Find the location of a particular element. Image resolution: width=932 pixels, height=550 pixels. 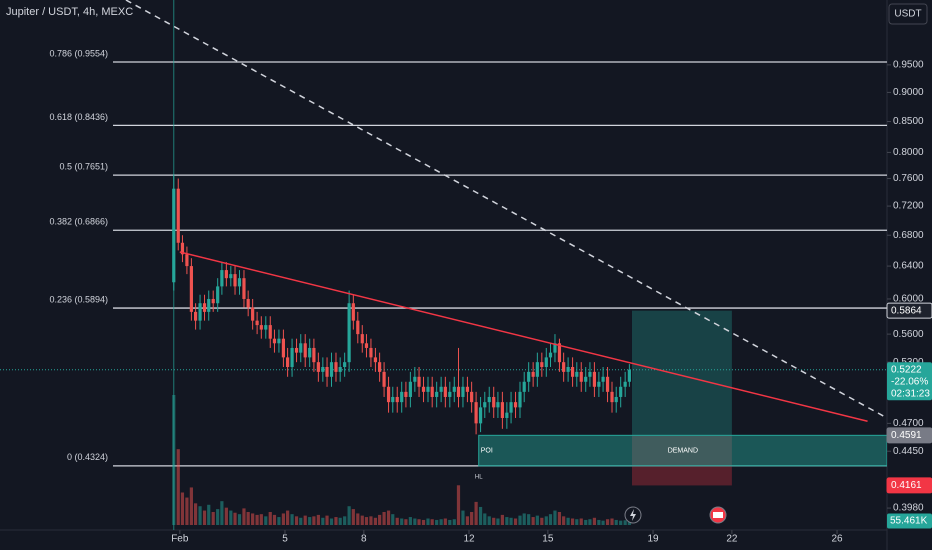

position-loss is located at coordinates (681, 460).